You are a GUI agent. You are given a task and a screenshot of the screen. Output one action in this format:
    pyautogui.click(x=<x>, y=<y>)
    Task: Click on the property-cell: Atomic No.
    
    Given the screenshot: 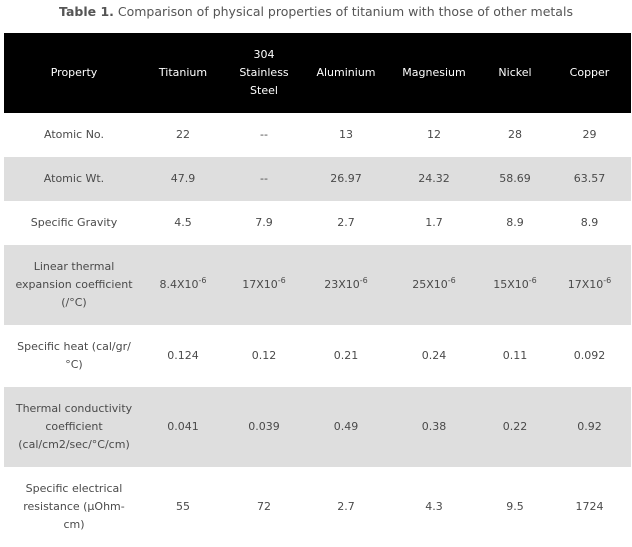 What is the action you would take?
    pyautogui.click(x=74, y=135)
    